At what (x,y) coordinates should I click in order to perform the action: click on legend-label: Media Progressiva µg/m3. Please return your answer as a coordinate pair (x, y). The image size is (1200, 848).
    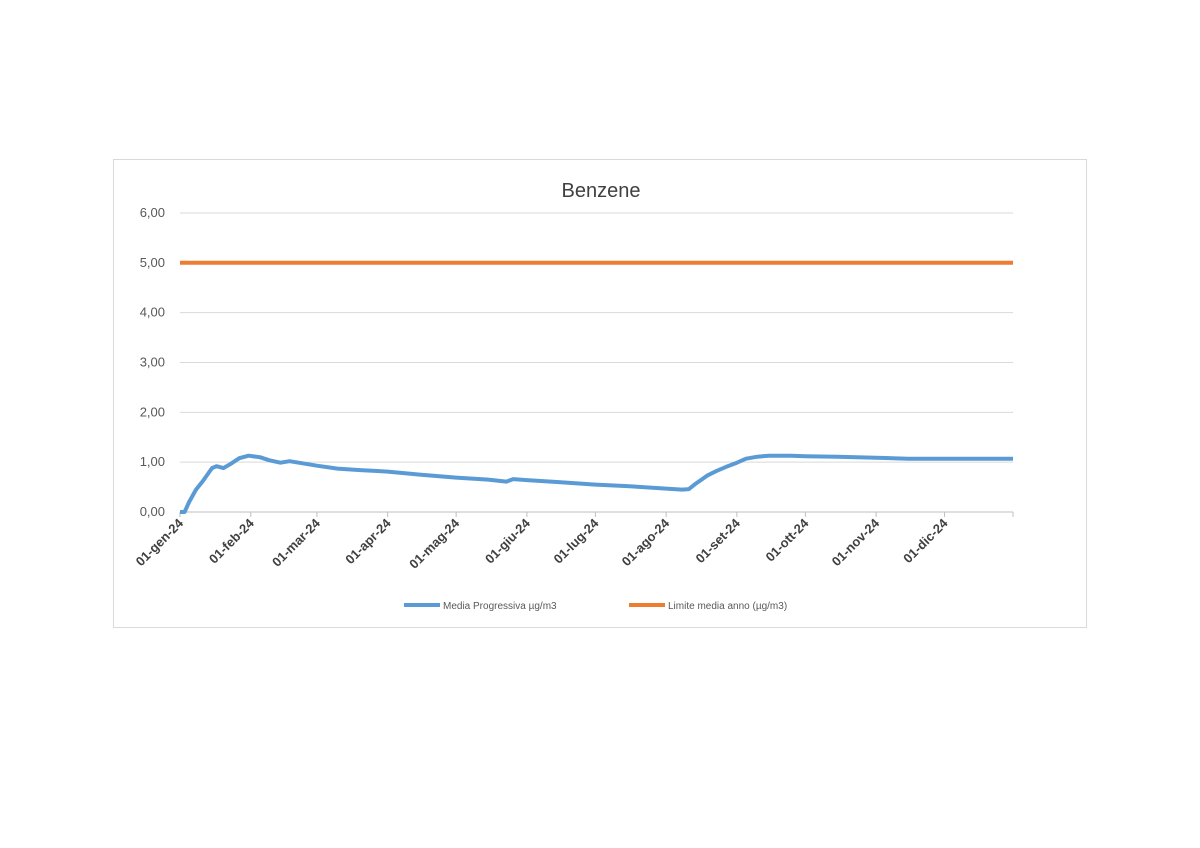
    Looking at the image, I should click on (500, 606).